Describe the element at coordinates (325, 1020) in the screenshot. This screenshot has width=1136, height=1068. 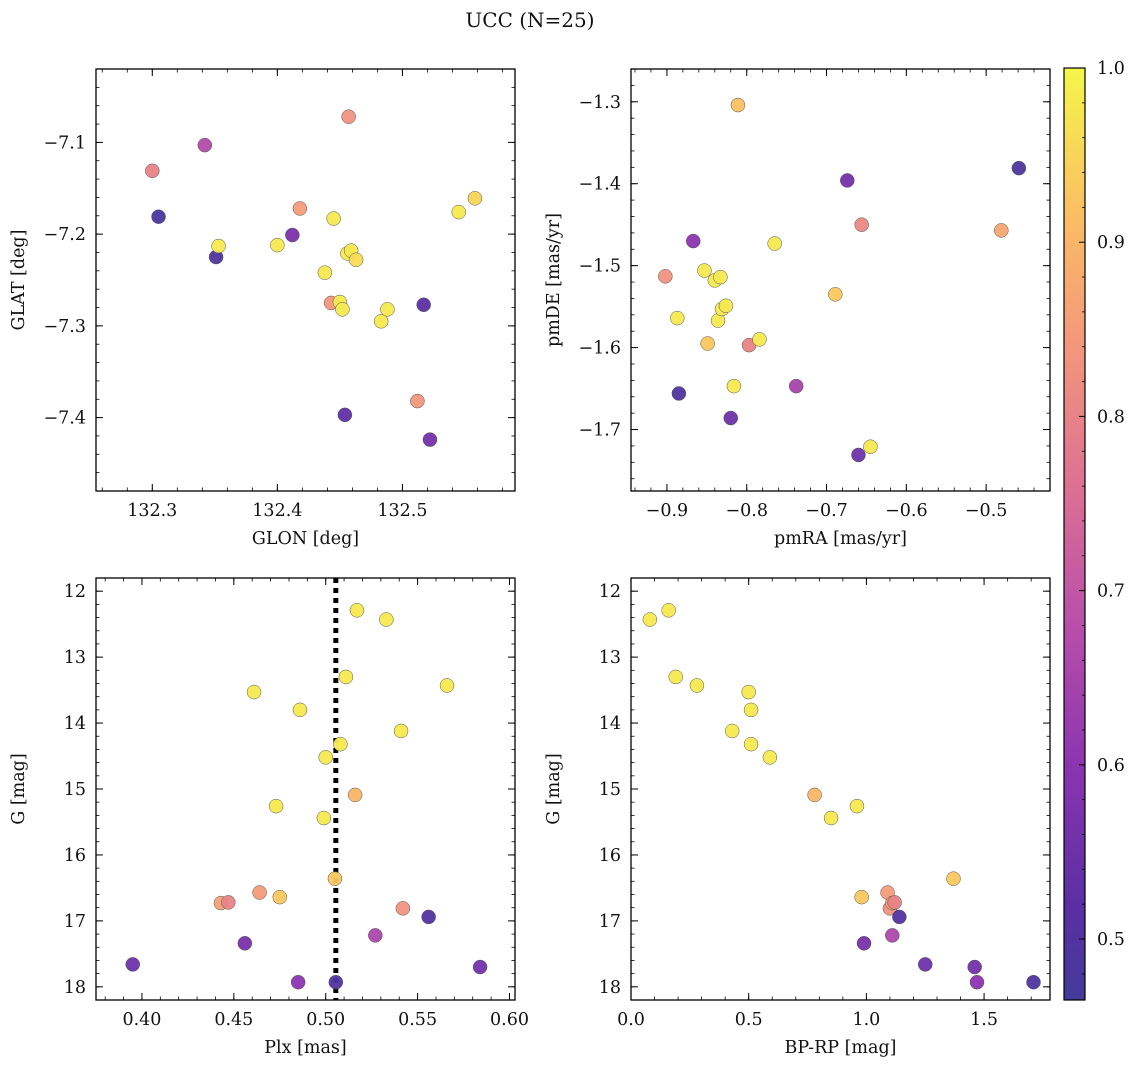
I see `x-tick-label: 0.50` at that location.